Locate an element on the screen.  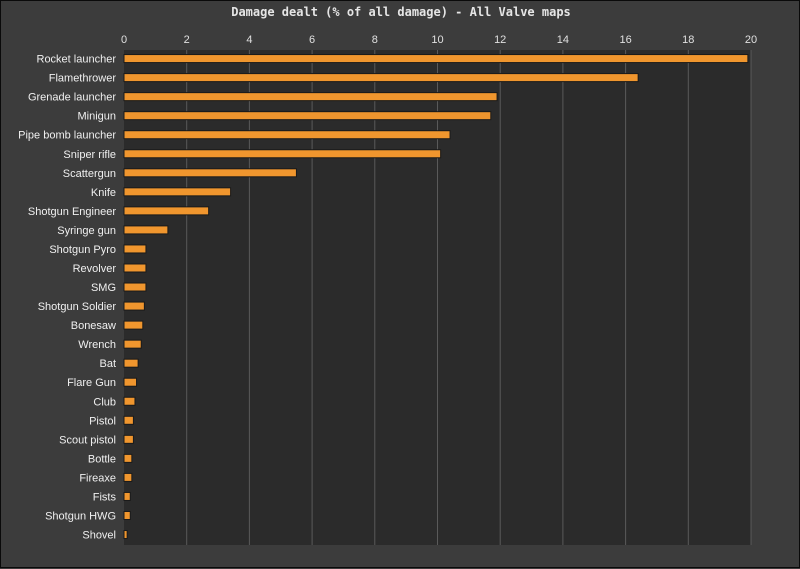
x-tick-label: 2 is located at coordinates (187, 40).